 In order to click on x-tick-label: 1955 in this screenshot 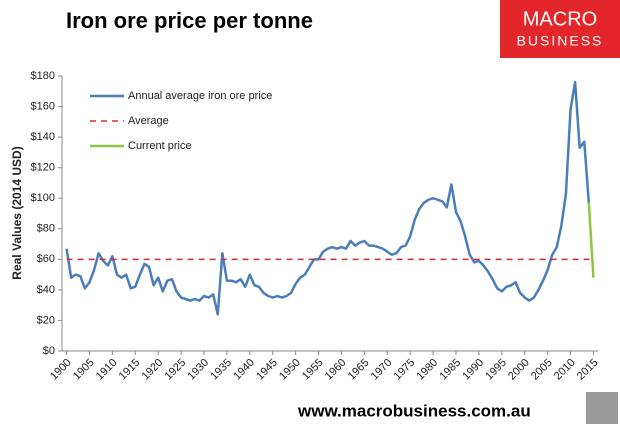, I will do `click(313, 370)`.